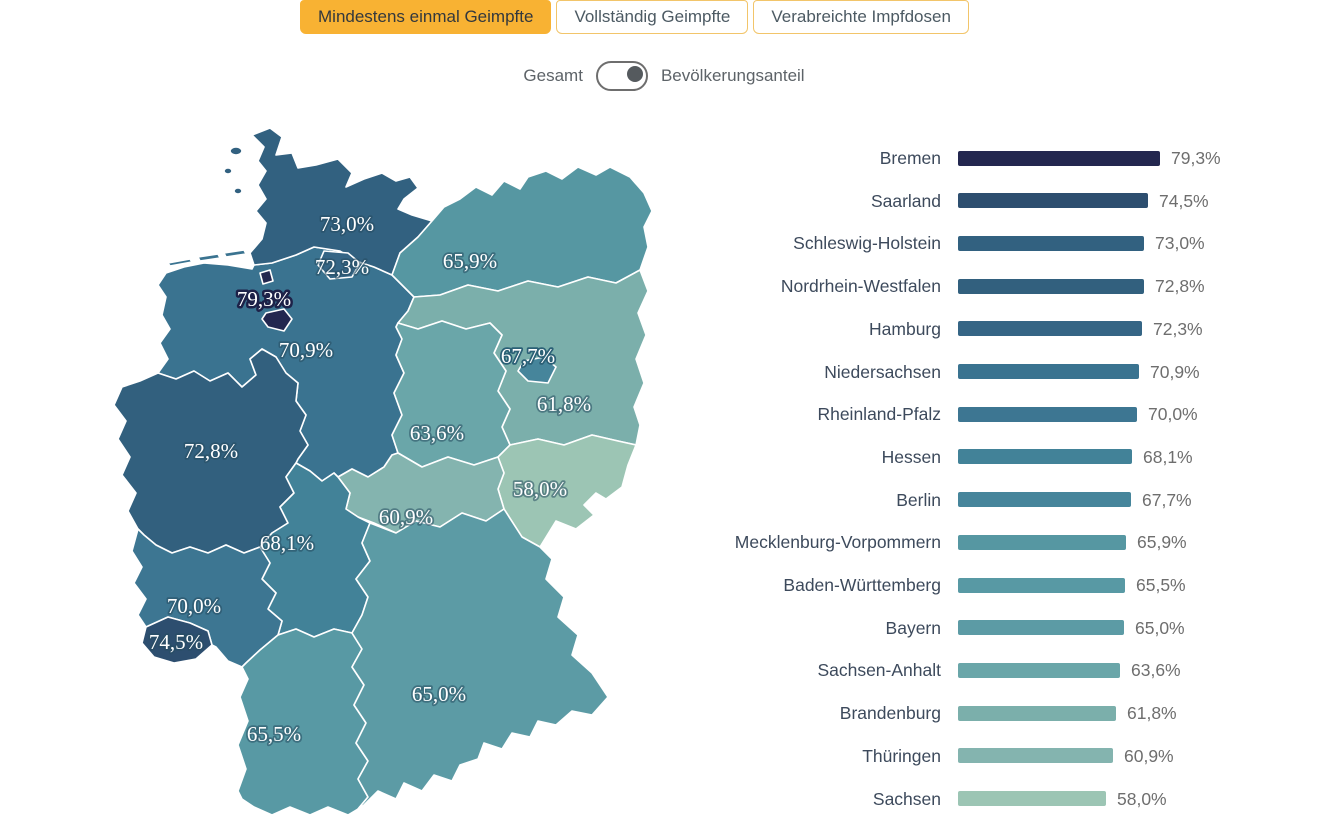  What do you see at coordinates (277, 320) in the screenshot?
I see `map-region-HB` at bounding box center [277, 320].